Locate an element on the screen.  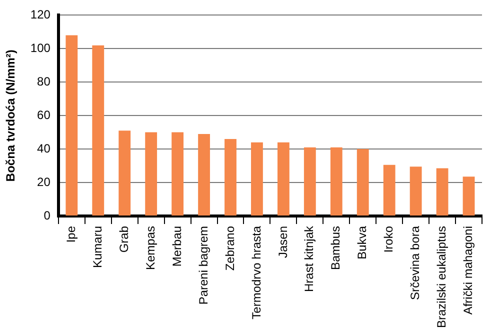
y-tick-label: 20 is located at coordinates (44, 181).